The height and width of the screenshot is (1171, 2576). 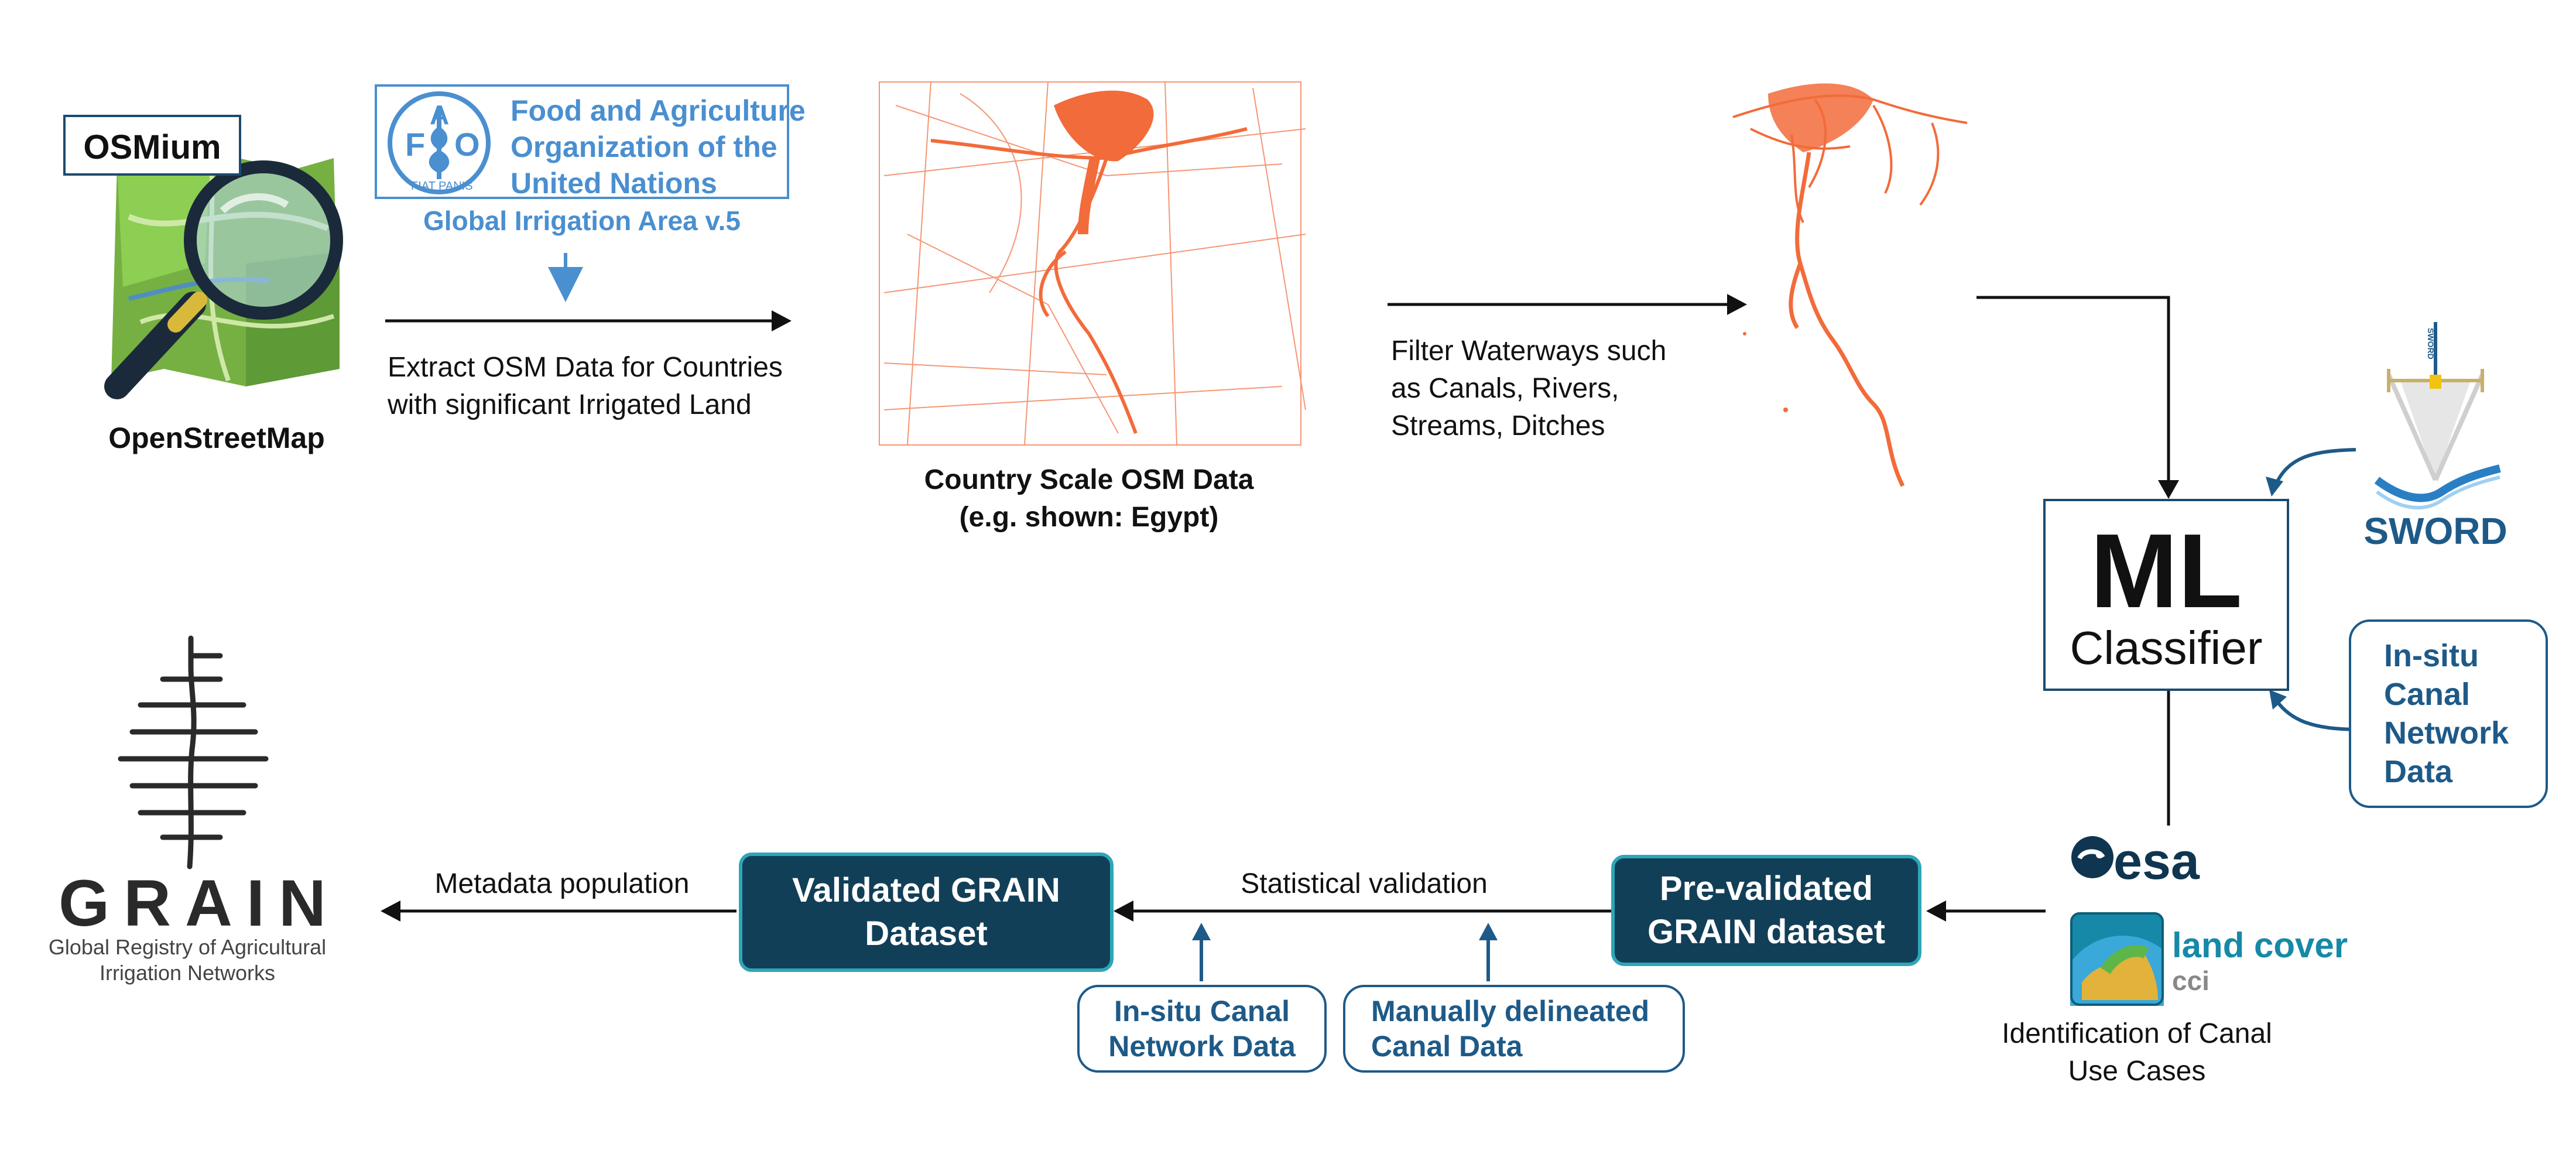 What do you see at coordinates (1202, 1011) in the screenshot?
I see `insitu-bottom-line1: In-situ Canal` at bounding box center [1202, 1011].